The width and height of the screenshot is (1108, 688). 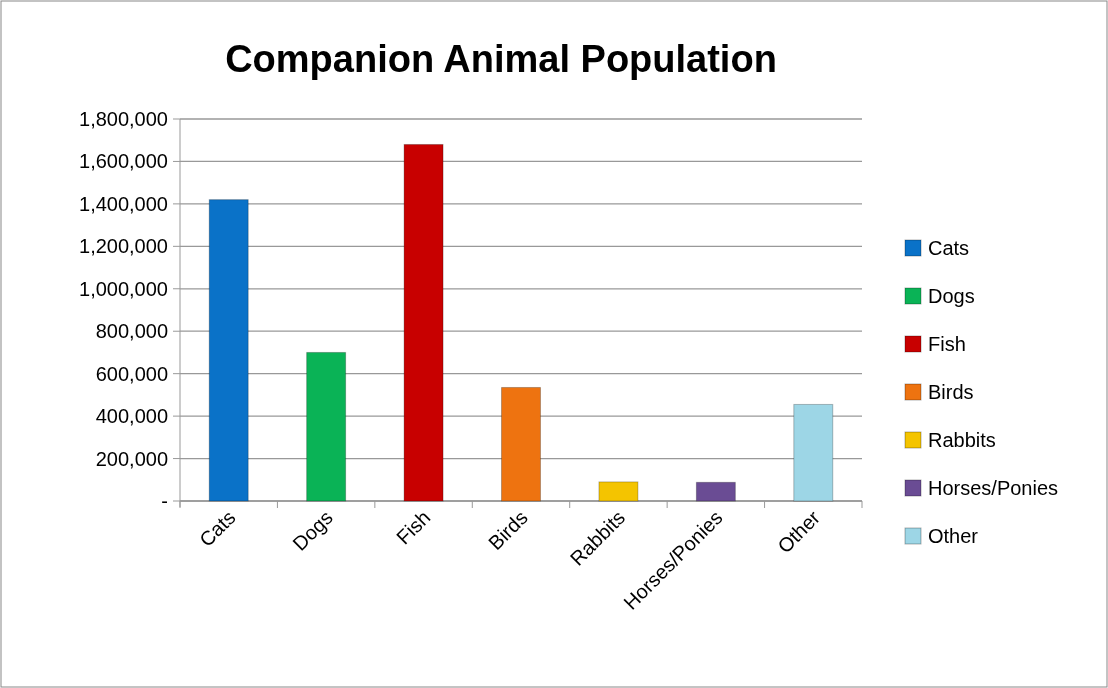 What do you see at coordinates (501, 59) in the screenshot?
I see `chart-title: Companion Animal Population` at bounding box center [501, 59].